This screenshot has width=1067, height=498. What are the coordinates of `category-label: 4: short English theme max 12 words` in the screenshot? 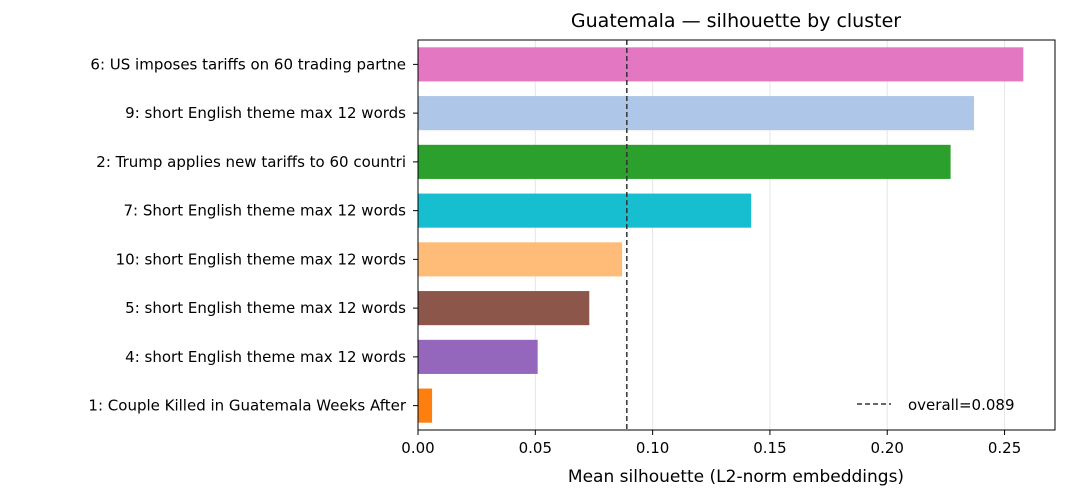 It's located at (265, 357).